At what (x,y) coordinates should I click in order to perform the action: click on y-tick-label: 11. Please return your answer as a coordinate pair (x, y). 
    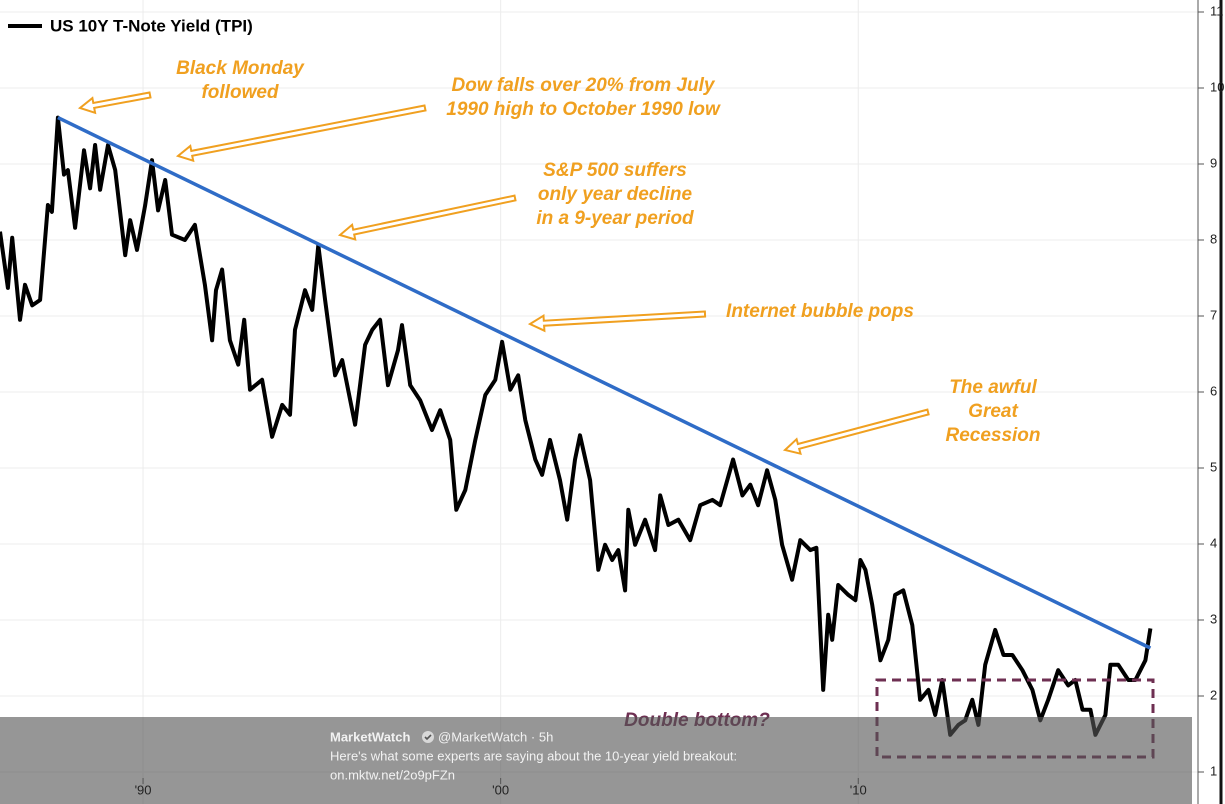
    Looking at the image, I should click on (1217, 10).